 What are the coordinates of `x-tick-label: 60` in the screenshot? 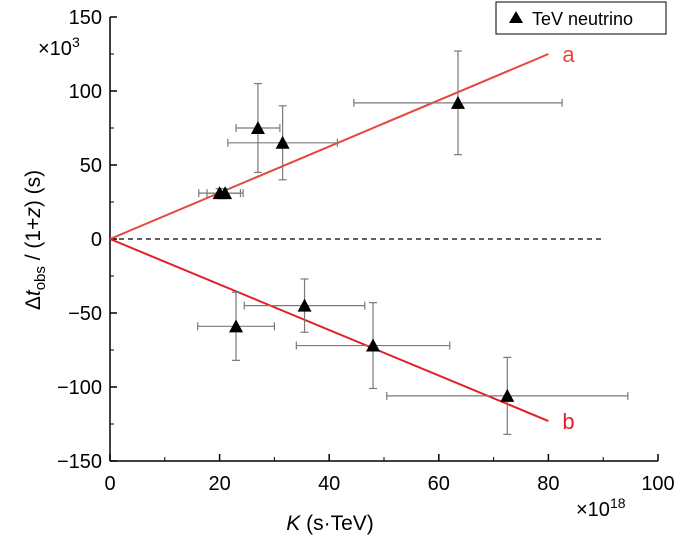 It's located at (439, 484).